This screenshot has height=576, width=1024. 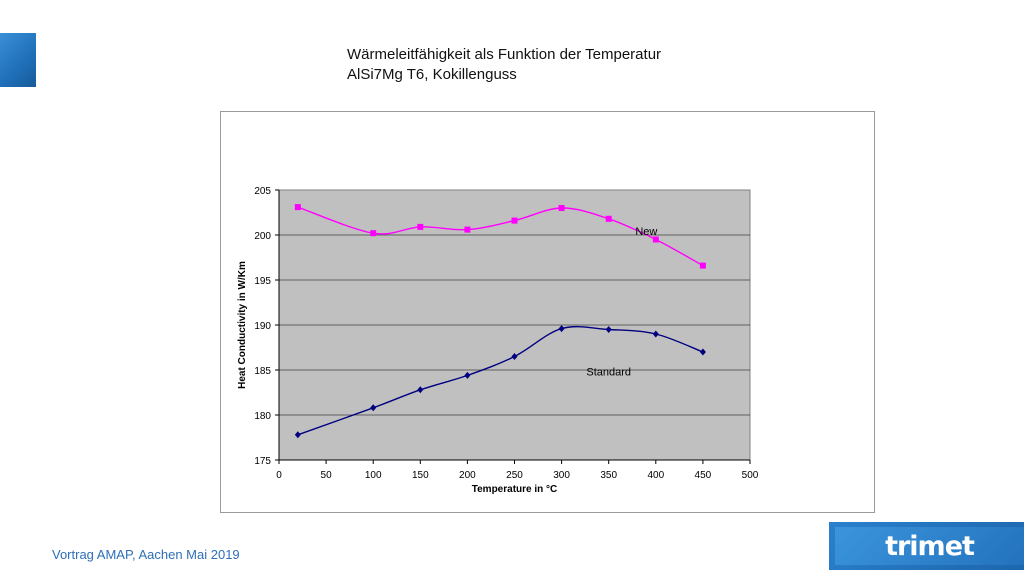 I want to click on x-tick-label: 450, so click(x=703, y=475).